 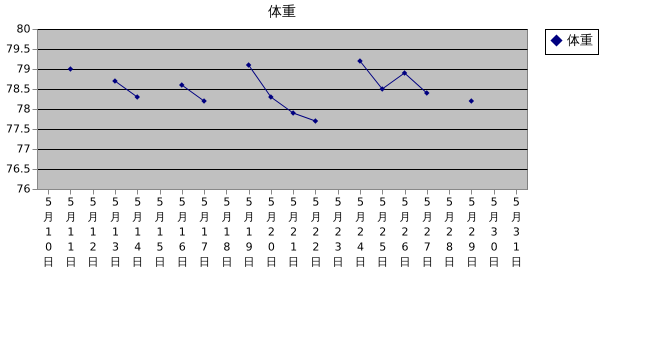 I want to click on x-tick-label: 5月12日, so click(x=93, y=232).